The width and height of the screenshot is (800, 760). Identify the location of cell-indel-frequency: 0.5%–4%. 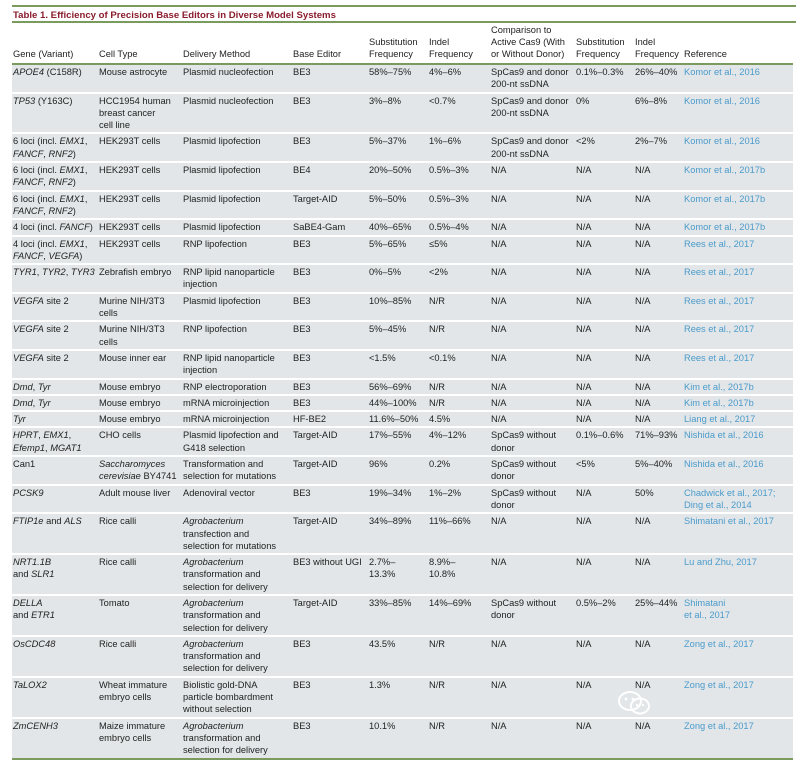
(449, 227).